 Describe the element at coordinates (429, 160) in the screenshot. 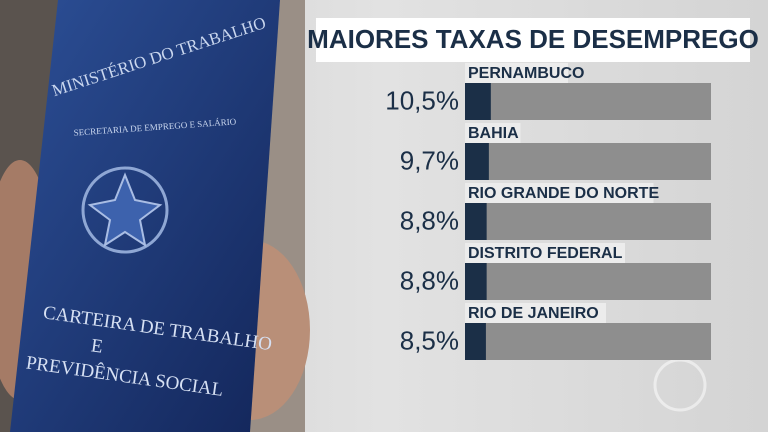

I see `value-label: 9,7%` at that location.